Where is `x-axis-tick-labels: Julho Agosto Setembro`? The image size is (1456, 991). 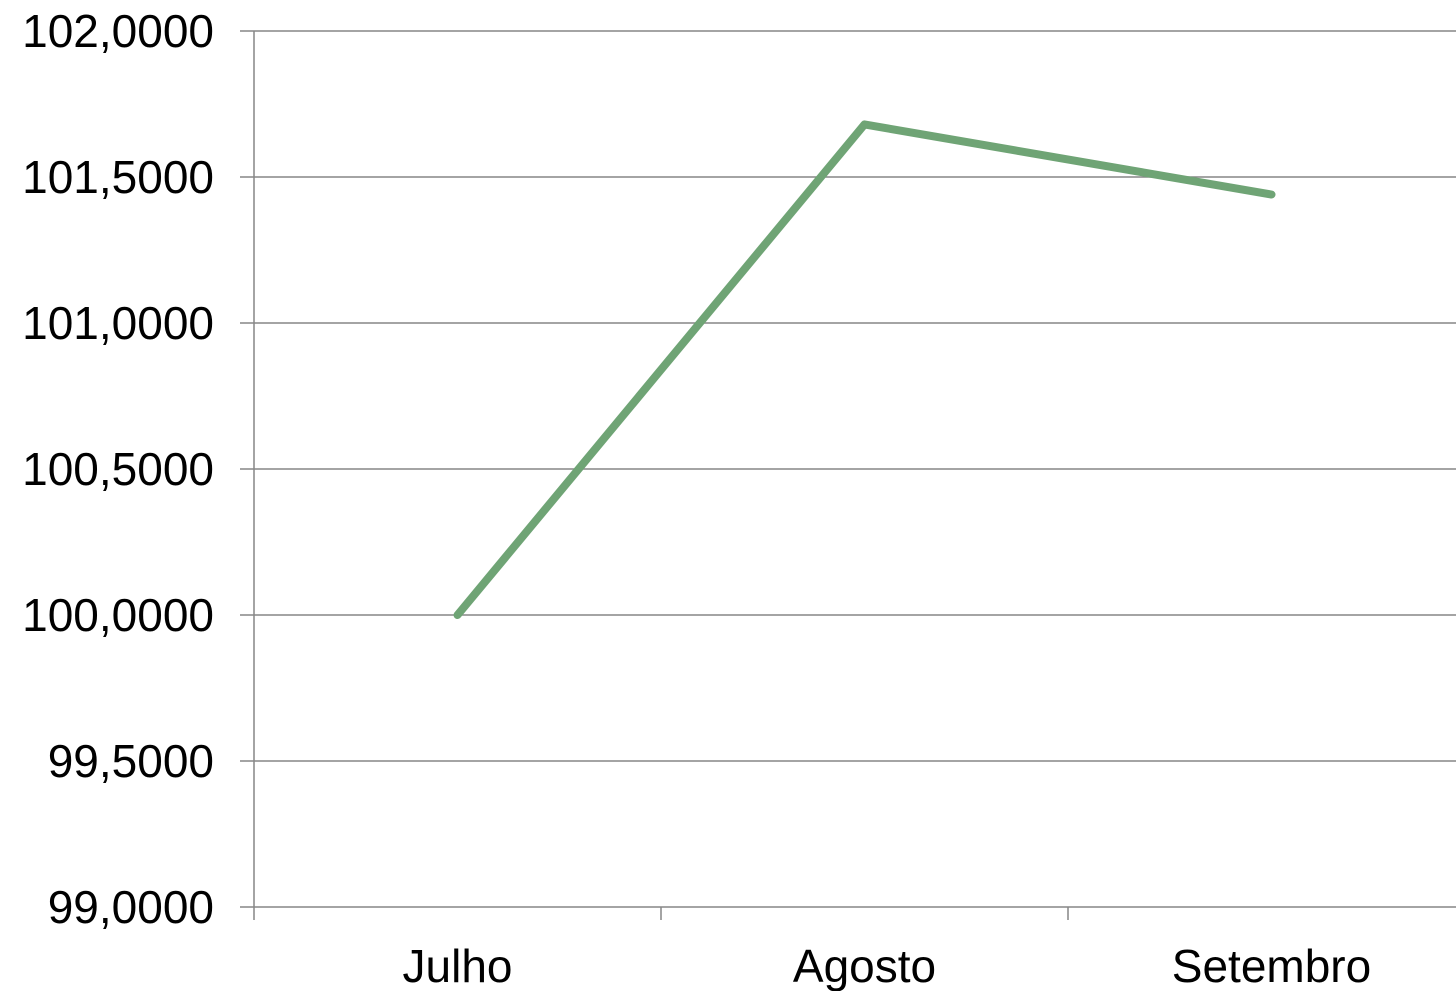
x-axis-tick-labels: Julho Agosto Setembro is located at coordinates (887, 965).